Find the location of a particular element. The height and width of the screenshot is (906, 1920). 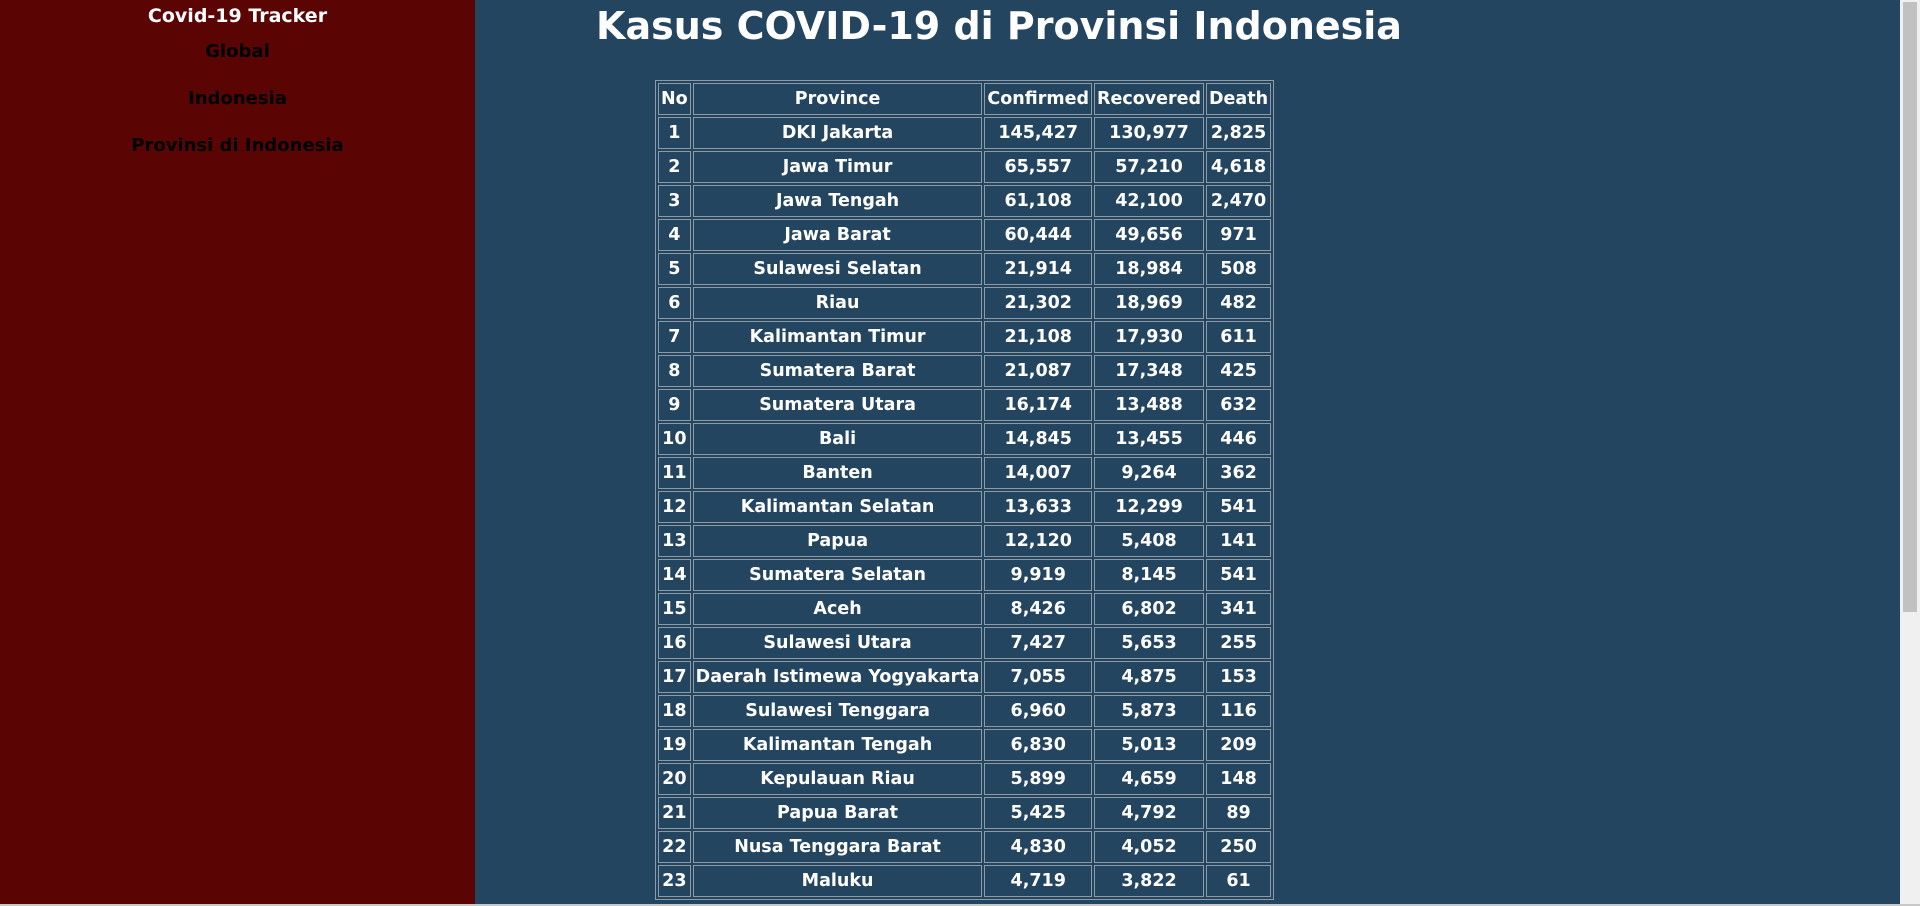

cell-no: 16 is located at coordinates (674, 643).